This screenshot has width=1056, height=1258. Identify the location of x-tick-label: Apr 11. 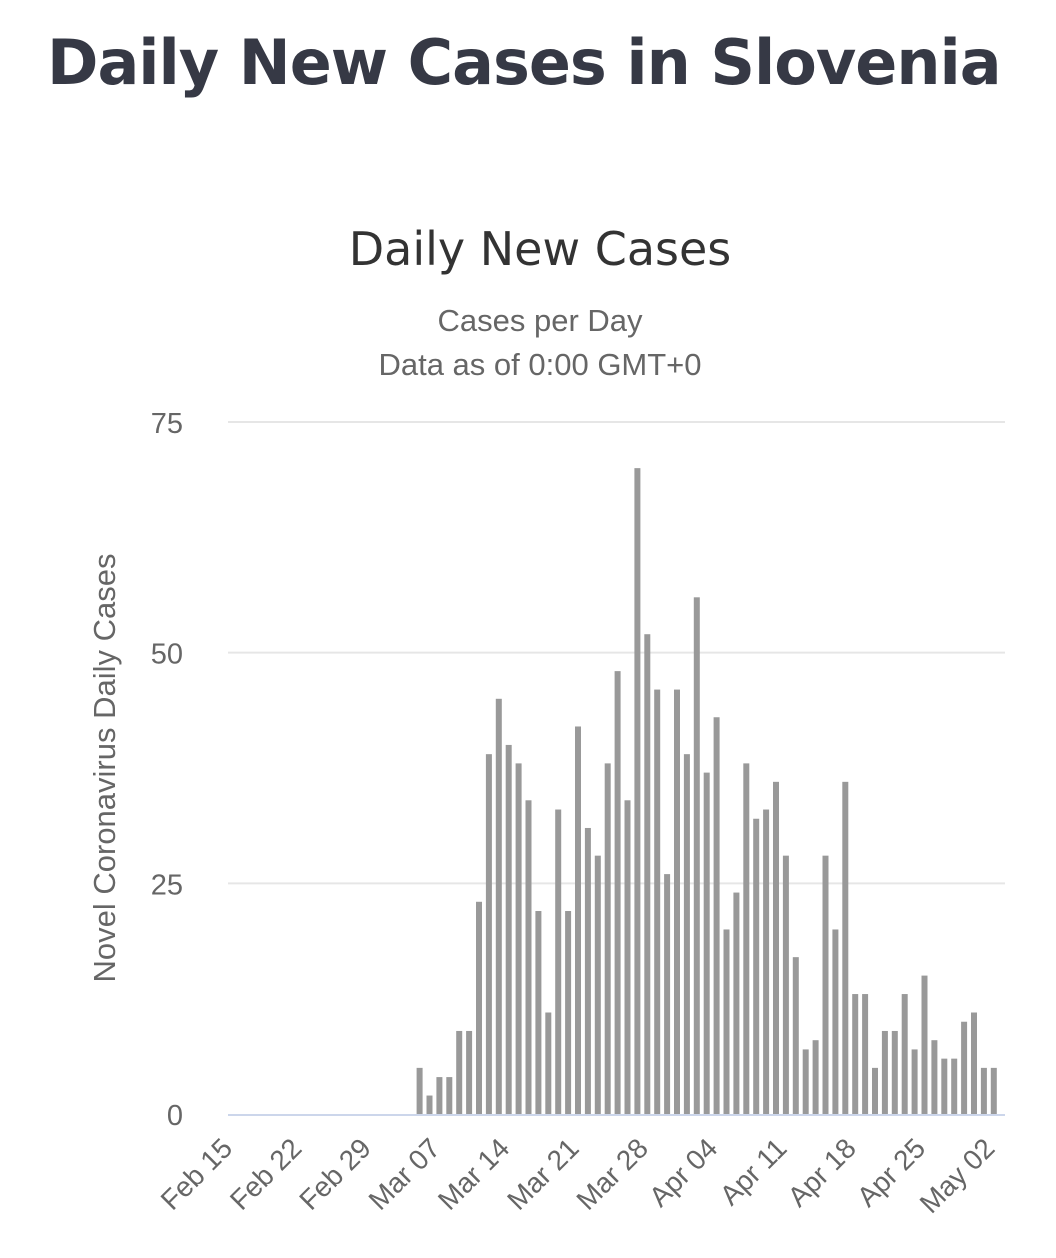
(753, 1171).